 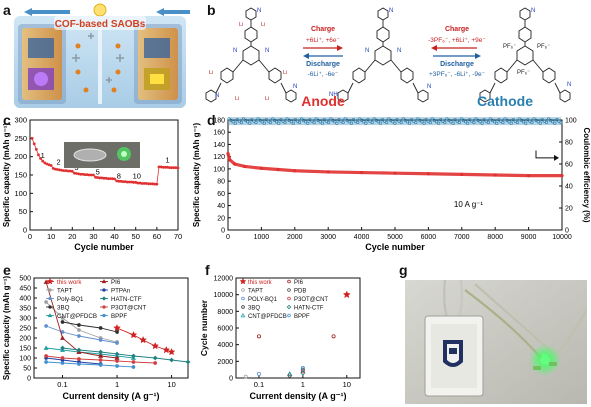 What do you see at coordinates (69, 282) in the screenshot?
I see `legend-label: this work` at bounding box center [69, 282].